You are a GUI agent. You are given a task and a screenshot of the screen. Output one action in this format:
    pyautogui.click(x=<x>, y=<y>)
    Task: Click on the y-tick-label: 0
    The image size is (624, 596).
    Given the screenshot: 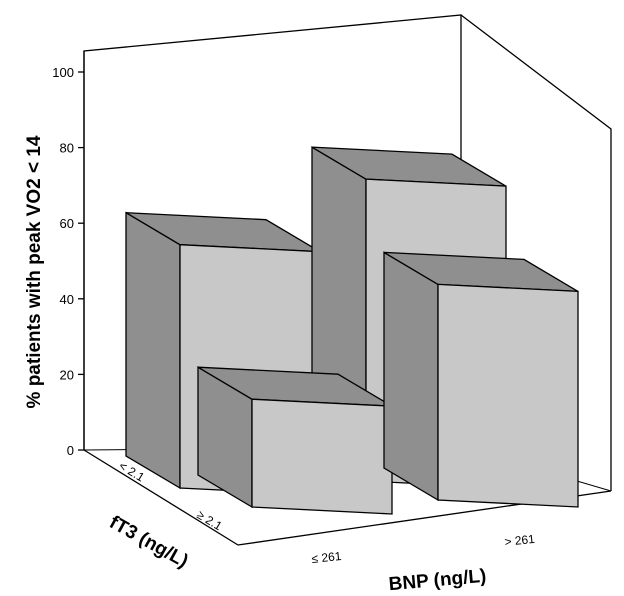 What is the action you would take?
    pyautogui.click(x=70, y=450)
    